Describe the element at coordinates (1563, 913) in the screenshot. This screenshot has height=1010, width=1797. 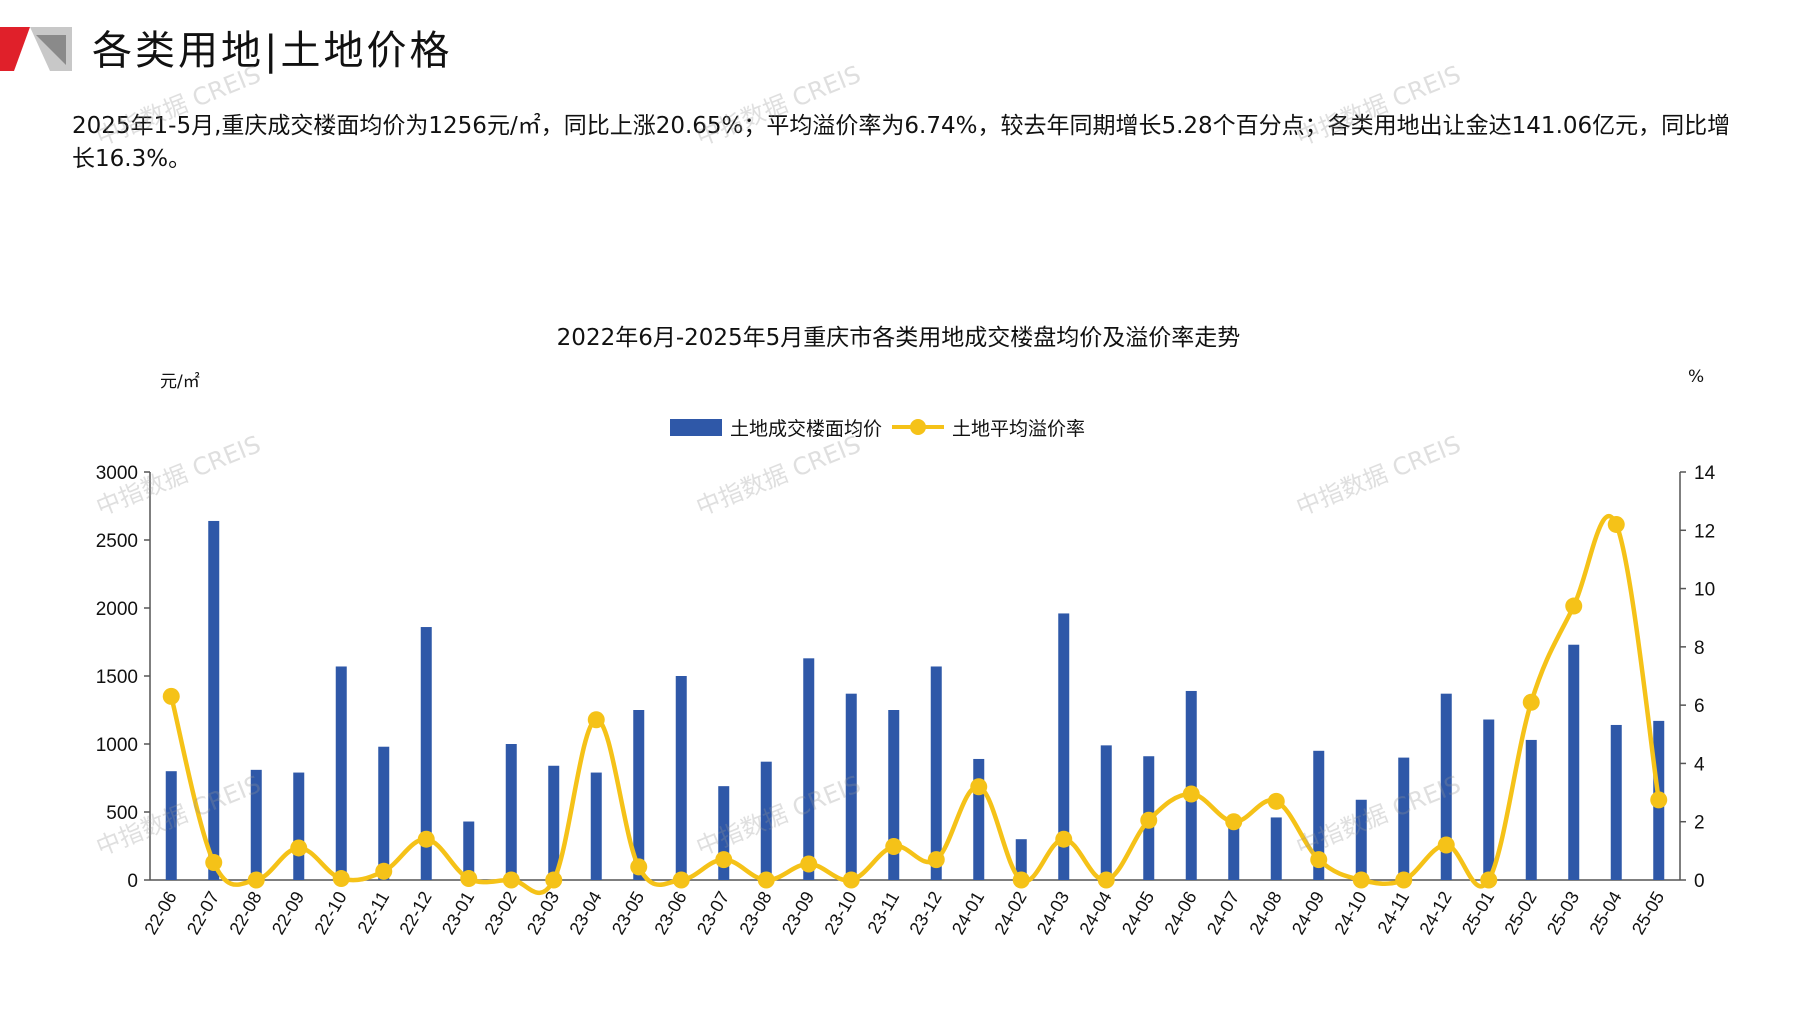
I see `x-tick-label: 25-03` at that location.